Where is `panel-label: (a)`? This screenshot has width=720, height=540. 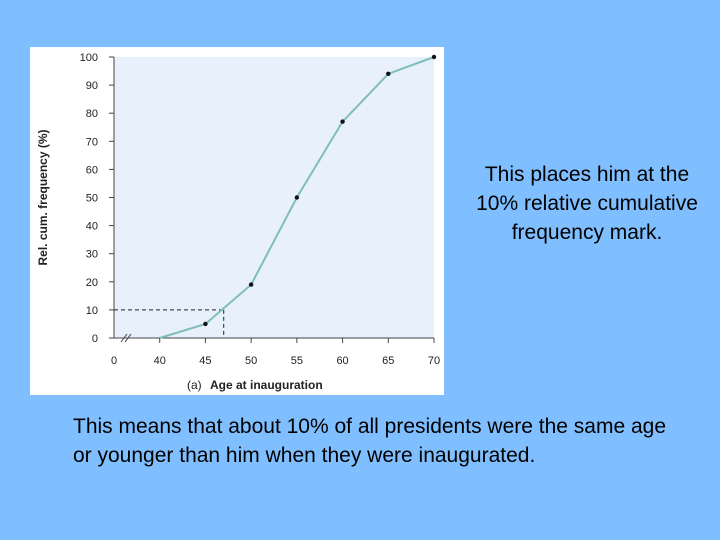
panel-label: (a) is located at coordinates (194, 385).